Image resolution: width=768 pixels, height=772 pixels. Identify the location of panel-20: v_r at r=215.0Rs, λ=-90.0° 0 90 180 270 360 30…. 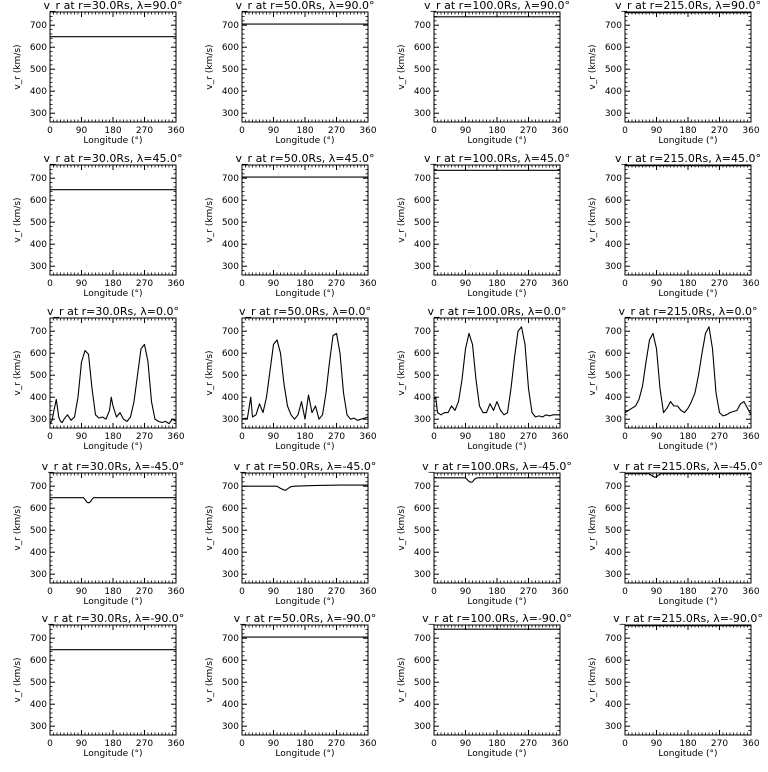
(675, 685).